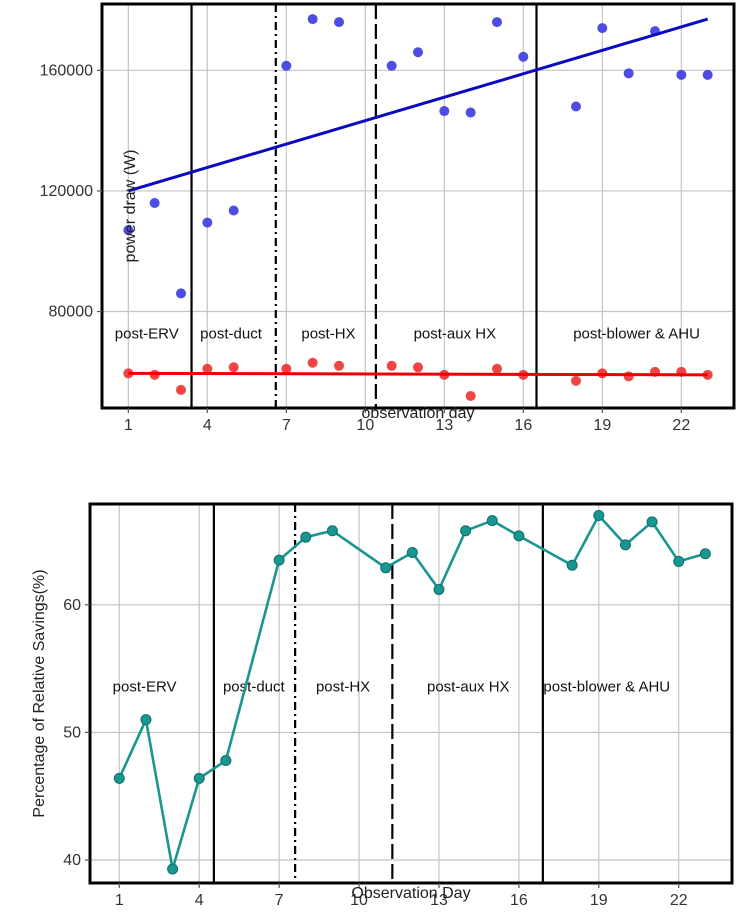 This screenshot has width=742, height=924. I want to click on y-tick-label: 40, so click(72, 860).